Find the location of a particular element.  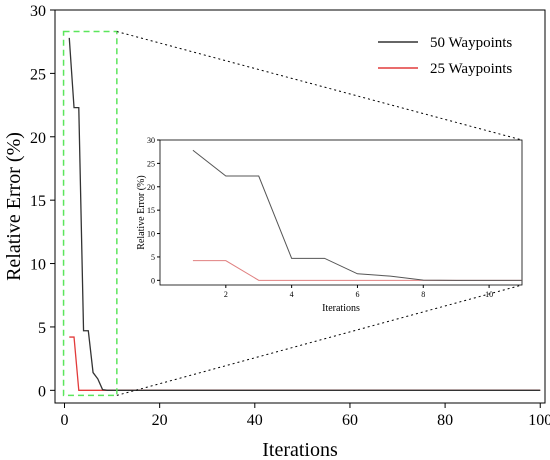

zoom-region-box is located at coordinates (90, 213).